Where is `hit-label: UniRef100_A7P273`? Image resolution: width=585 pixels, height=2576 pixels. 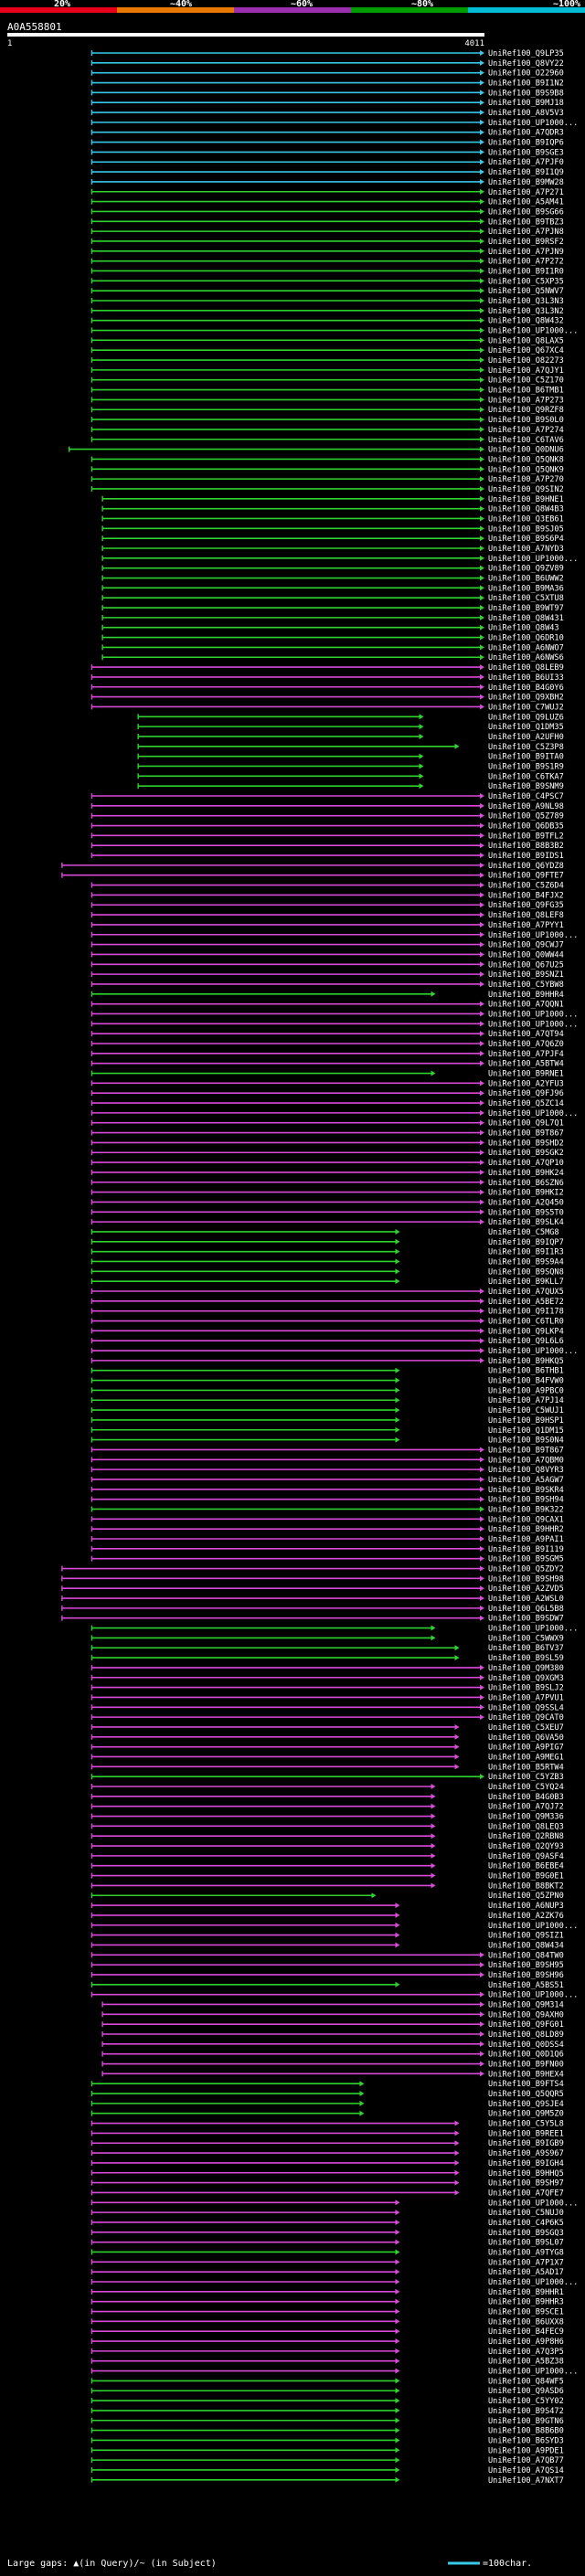
hit-label: UniRef100_A7P273 is located at coordinates (526, 400).